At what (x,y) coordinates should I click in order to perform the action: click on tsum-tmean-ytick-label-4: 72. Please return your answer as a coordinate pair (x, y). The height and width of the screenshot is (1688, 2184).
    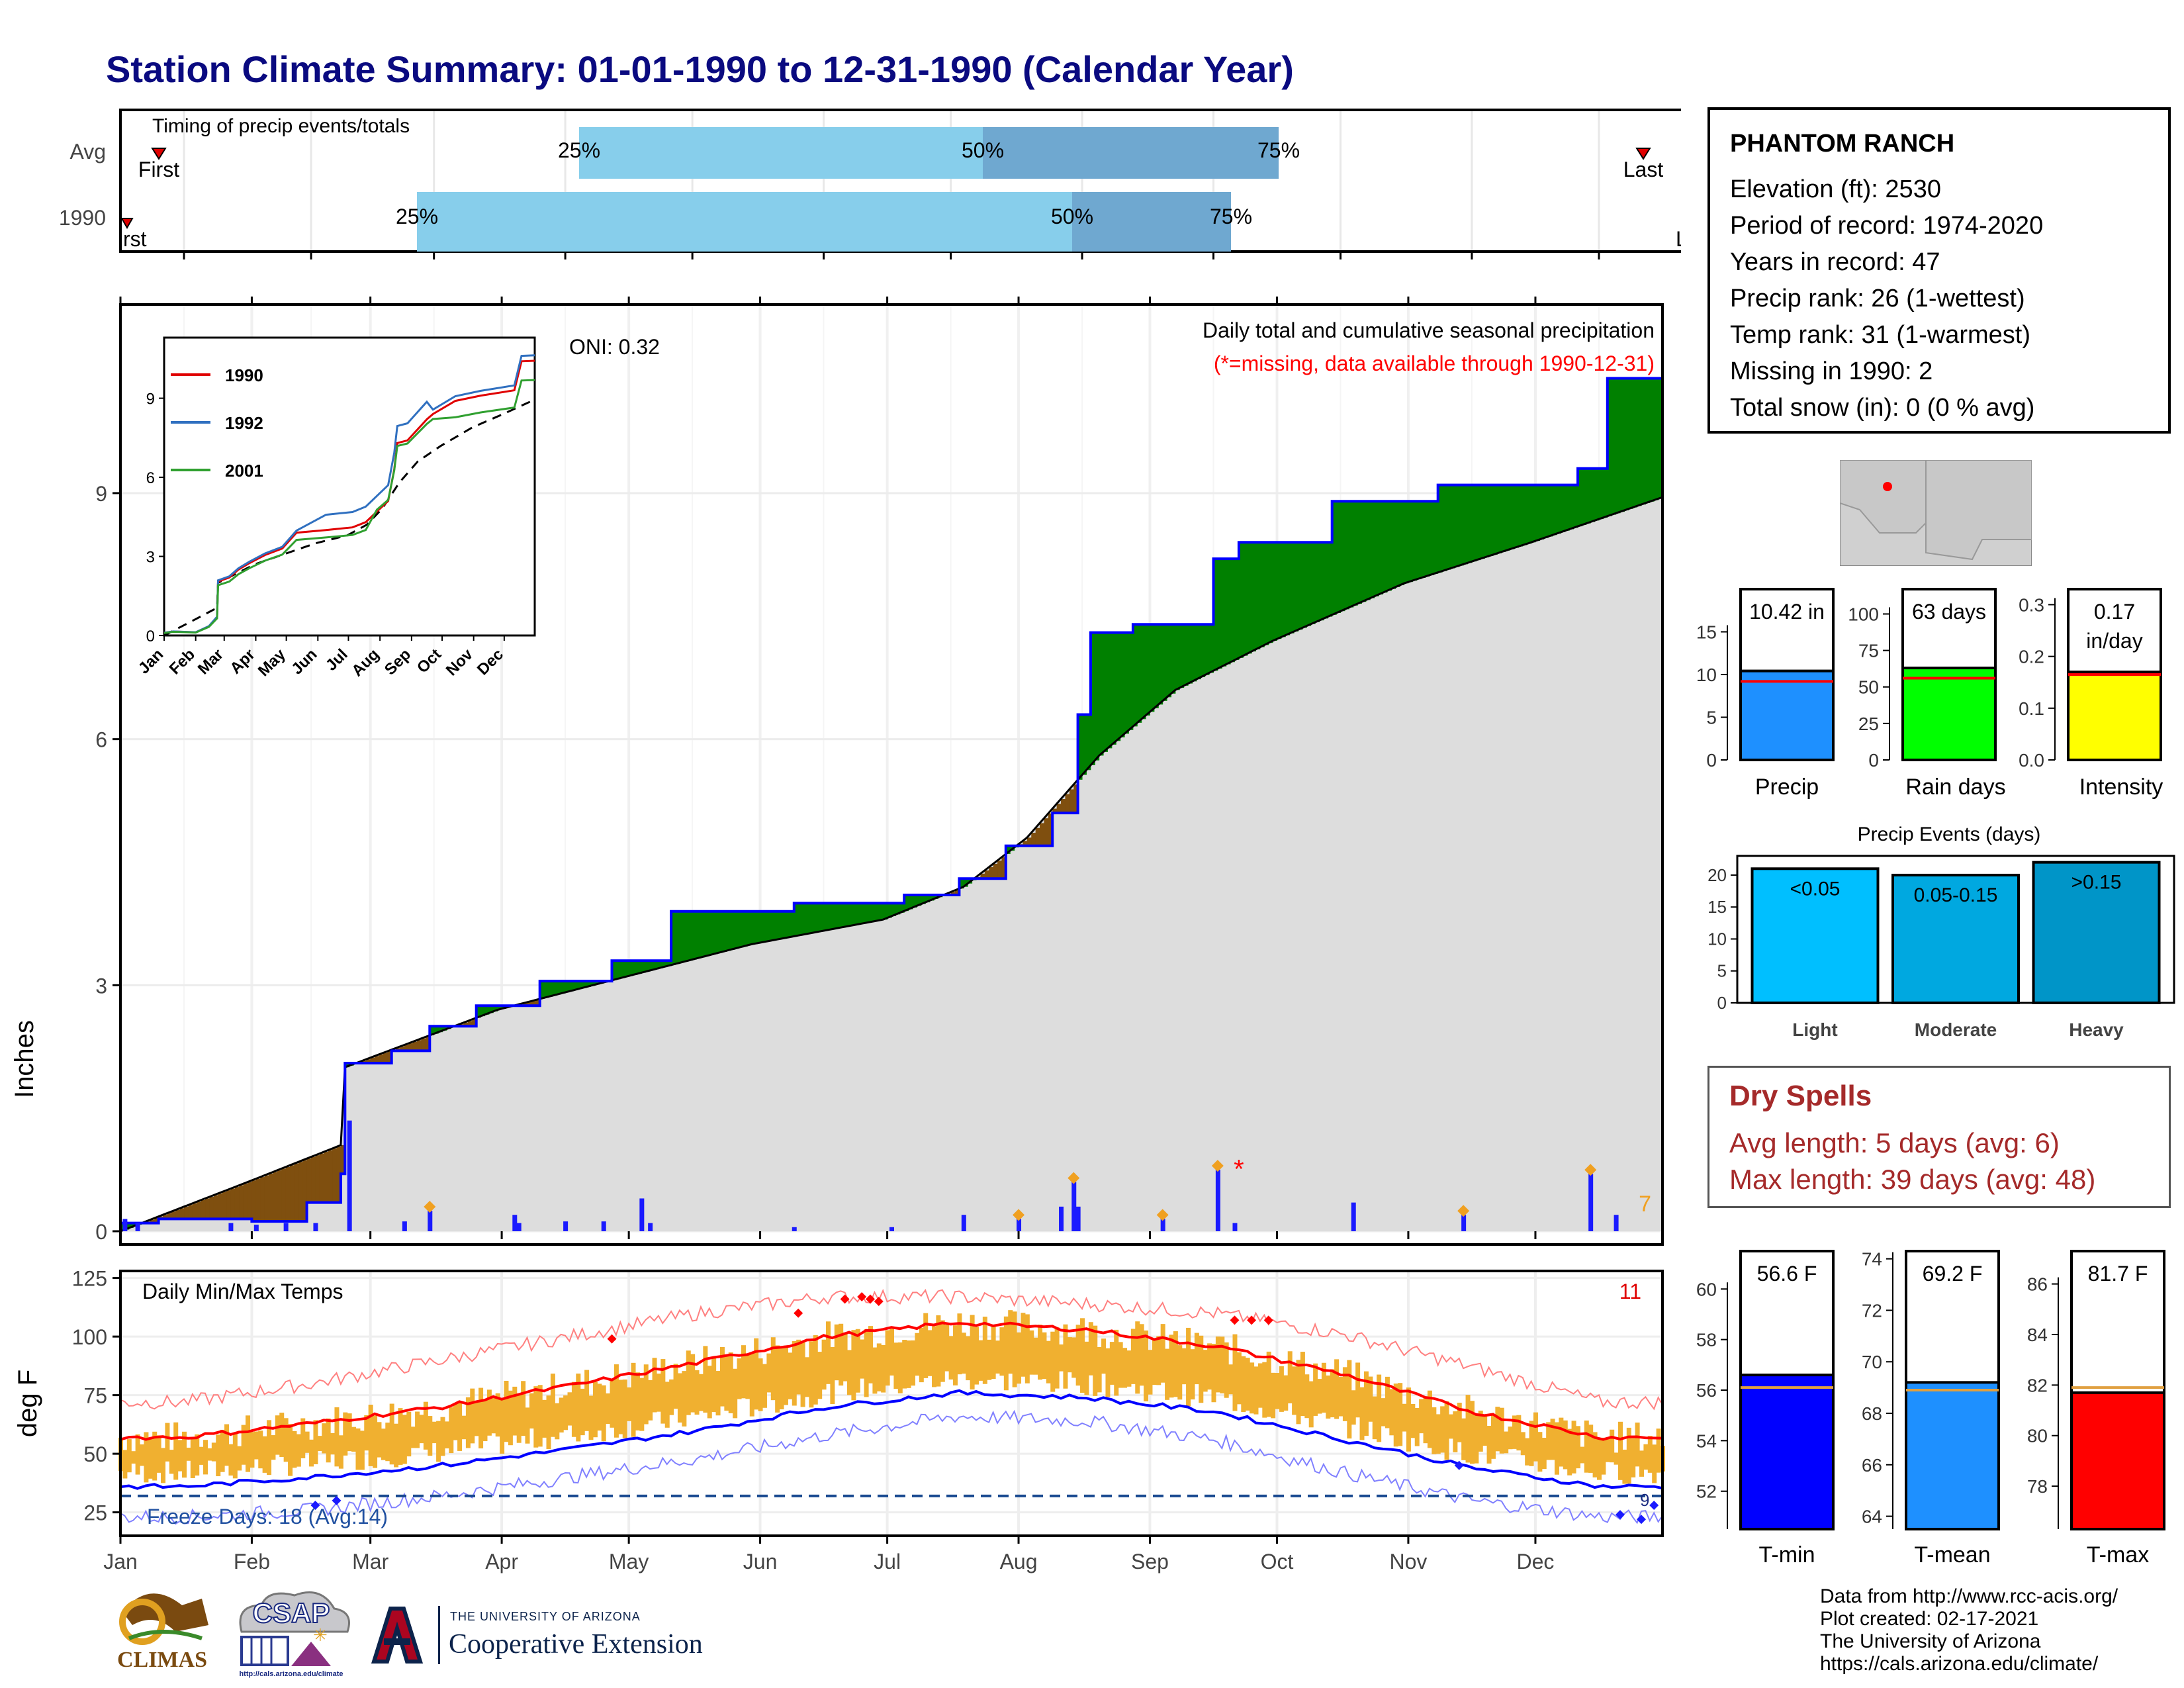
    Looking at the image, I should click on (1872, 1310).